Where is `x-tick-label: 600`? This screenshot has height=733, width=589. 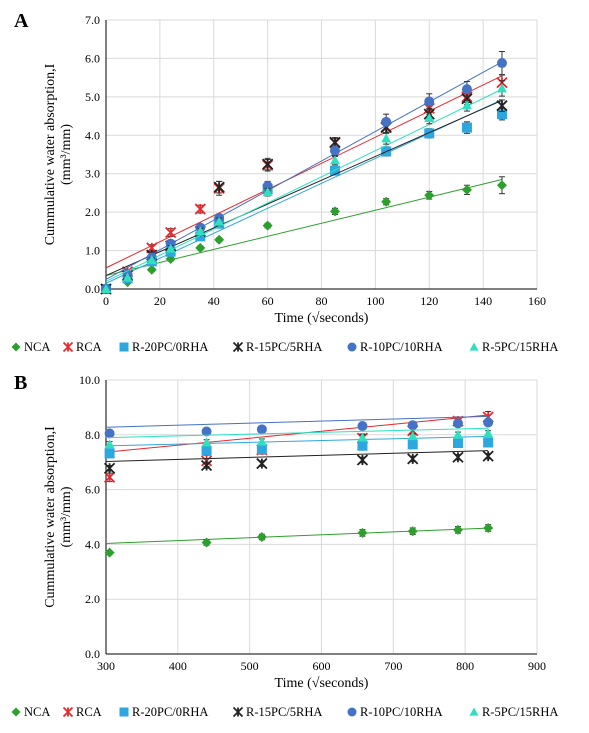
x-tick-label: 600 is located at coordinates (322, 666).